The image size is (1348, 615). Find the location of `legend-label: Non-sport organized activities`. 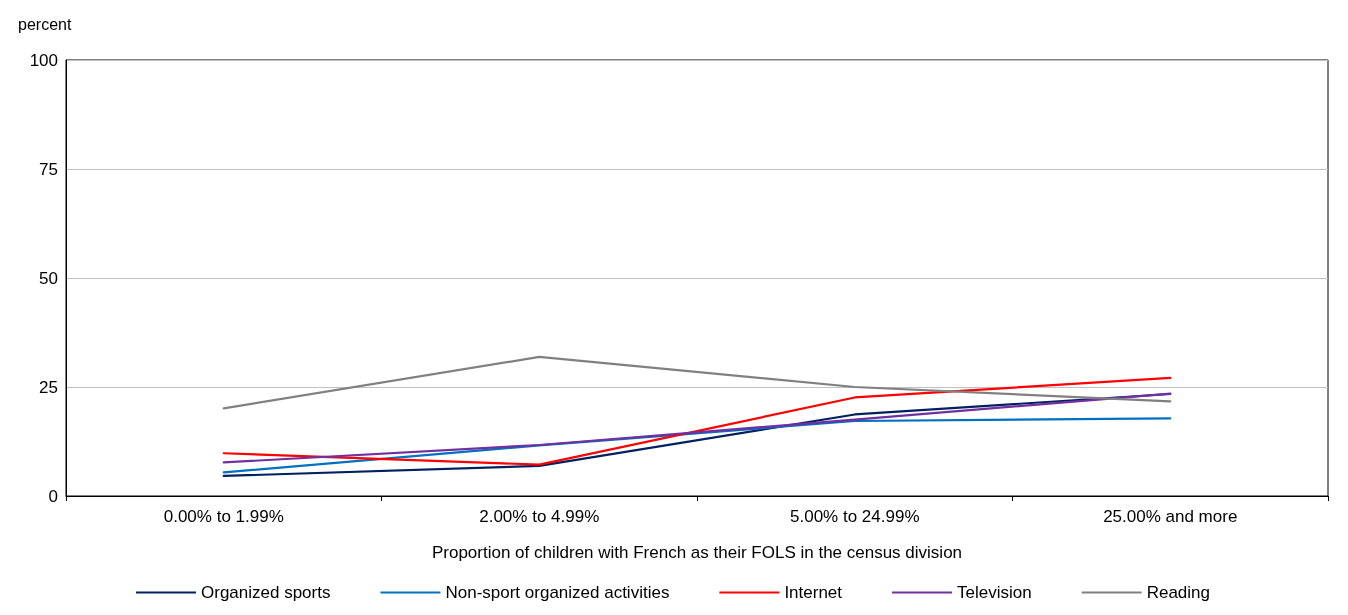

legend-label: Non-sport organized activities is located at coordinates (557, 592).